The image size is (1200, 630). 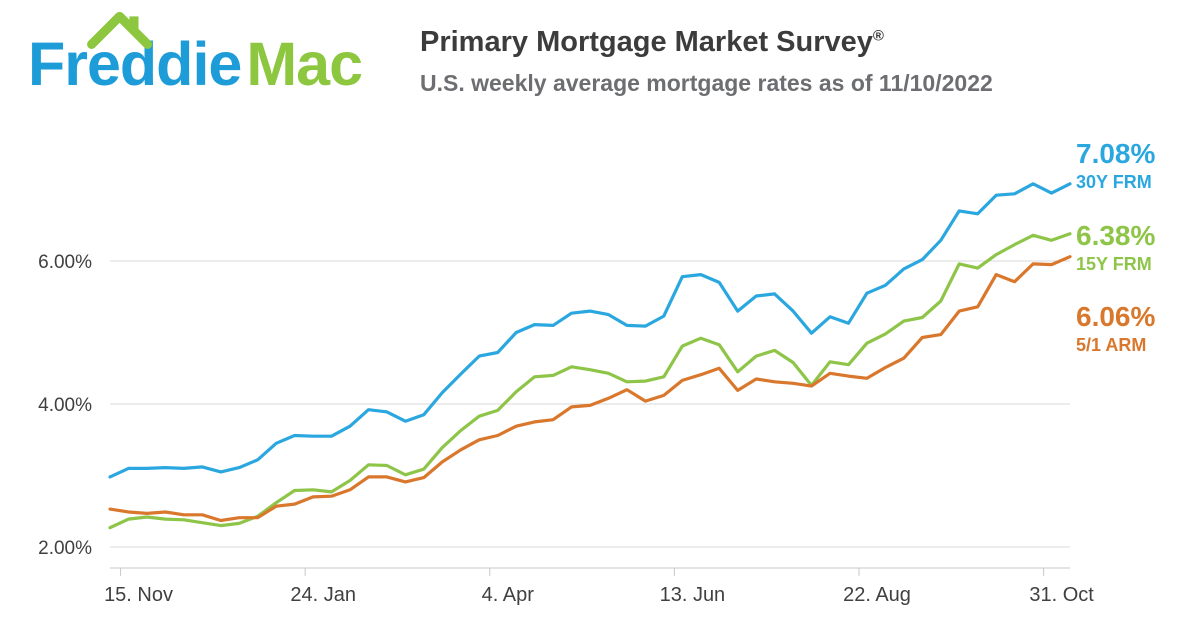 I want to click on legend-entry-15y-frm: 6.38% 15Y FRM, so click(x=1138, y=247).